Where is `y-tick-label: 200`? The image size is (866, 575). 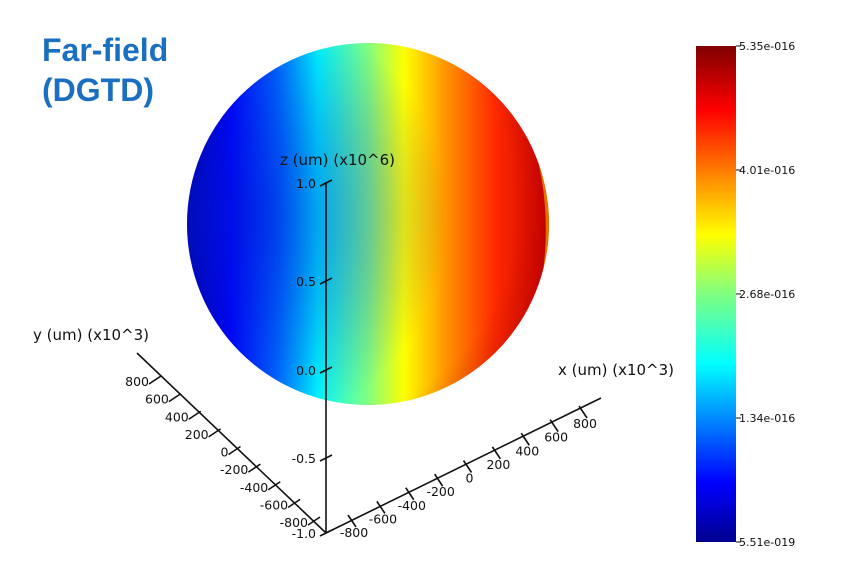
y-tick-label: 200 is located at coordinates (197, 434).